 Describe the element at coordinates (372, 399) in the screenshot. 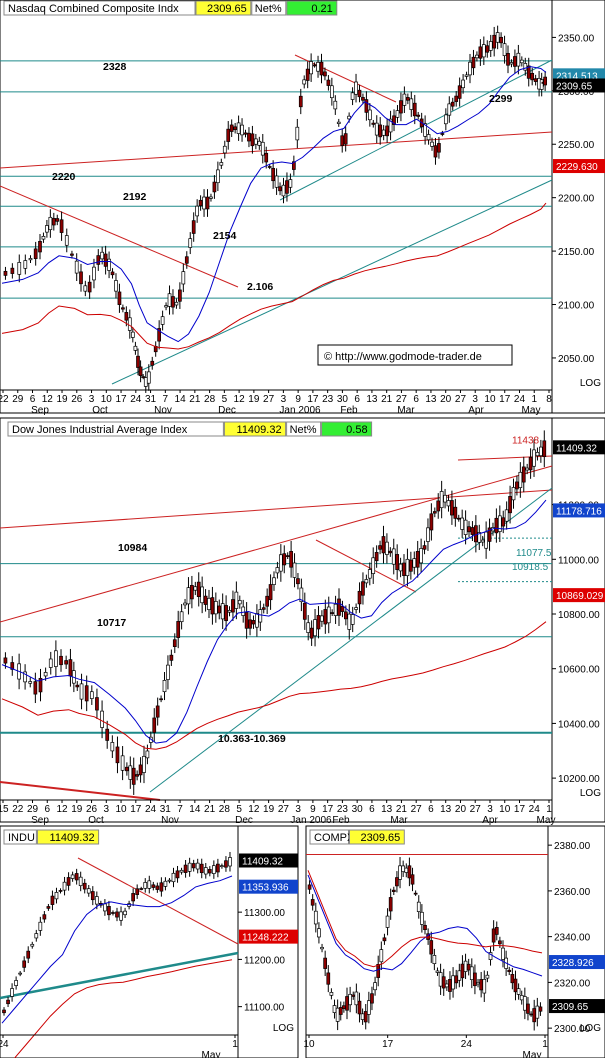

I see `date-tick-label: 13` at that location.